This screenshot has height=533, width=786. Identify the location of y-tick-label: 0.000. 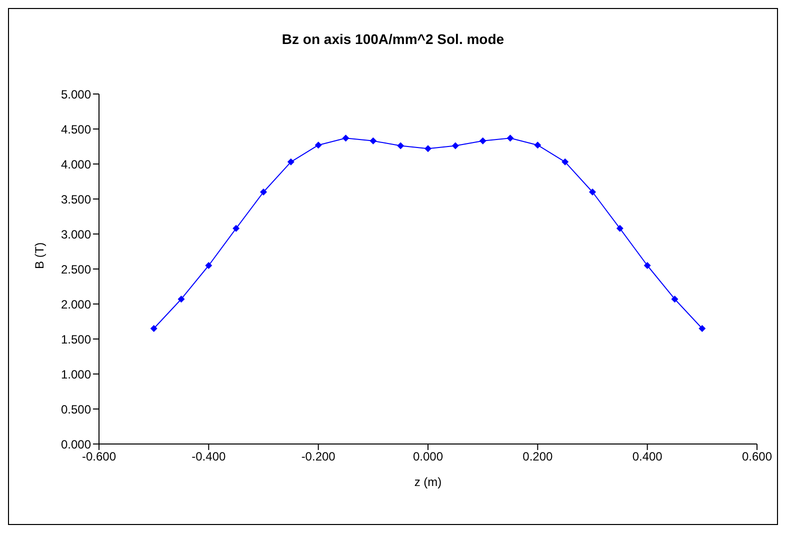
(76, 444).